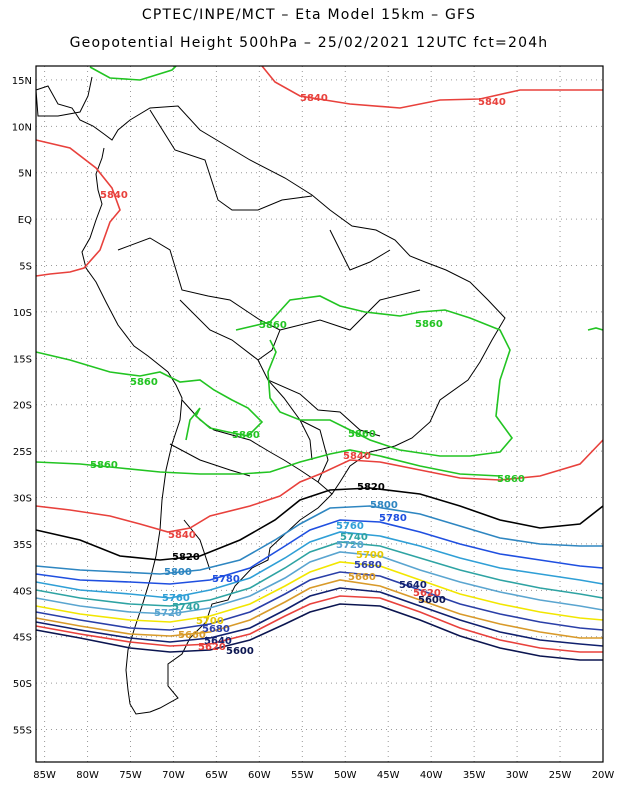 The height and width of the screenshot is (800, 618). I want to click on contour-5860-north, so click(133, 73).